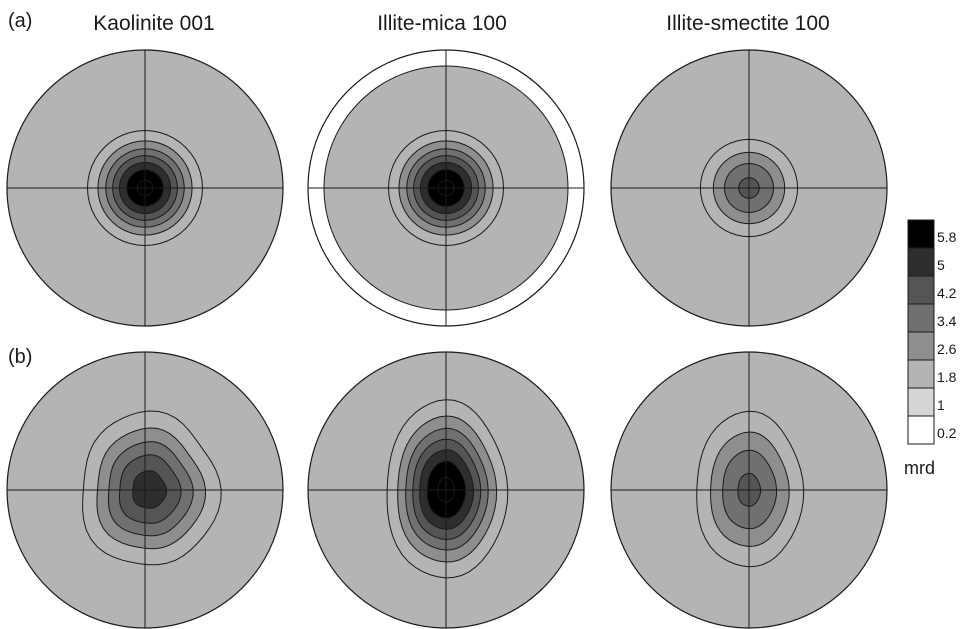 This screenshot has width=964, height=629. Describe the element at coordinates (145, 490) in the screenshot. I see `pole-figure-b-kaolinite` at that location.